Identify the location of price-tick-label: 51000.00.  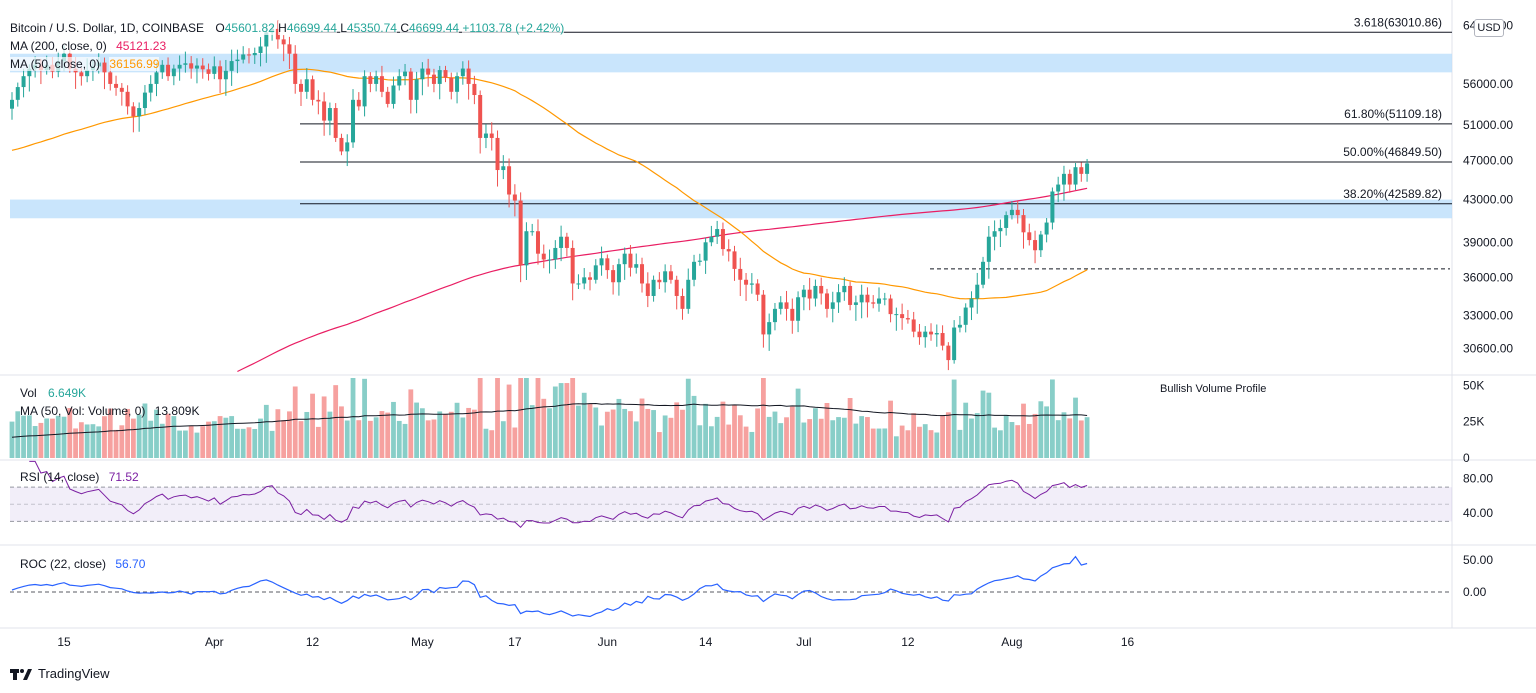
(1488, 125).